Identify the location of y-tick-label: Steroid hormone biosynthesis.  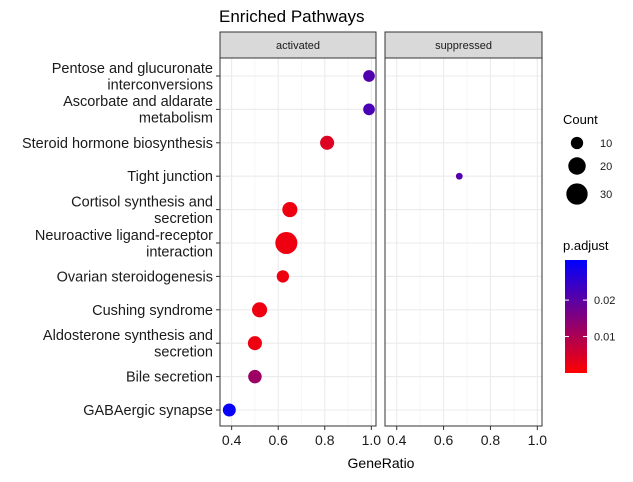
(117, 144).